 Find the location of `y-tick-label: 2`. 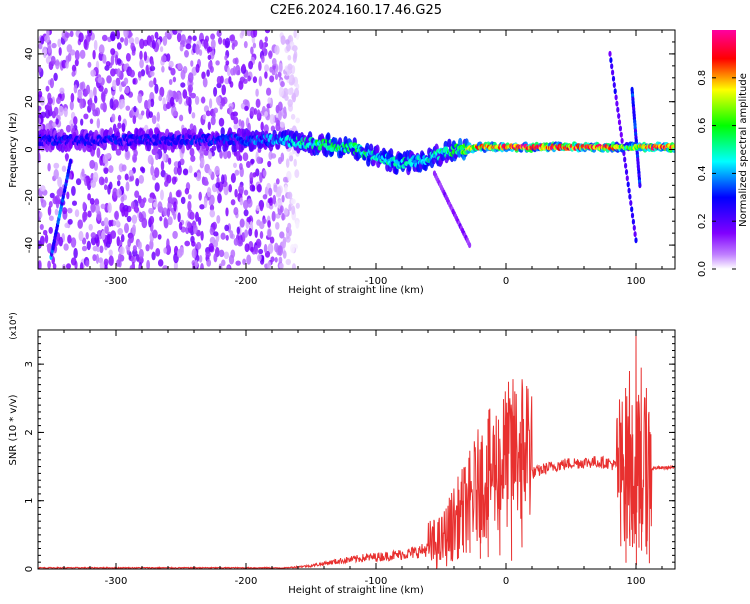

y-tick-label: 2 is located at coordinates (29, 432).